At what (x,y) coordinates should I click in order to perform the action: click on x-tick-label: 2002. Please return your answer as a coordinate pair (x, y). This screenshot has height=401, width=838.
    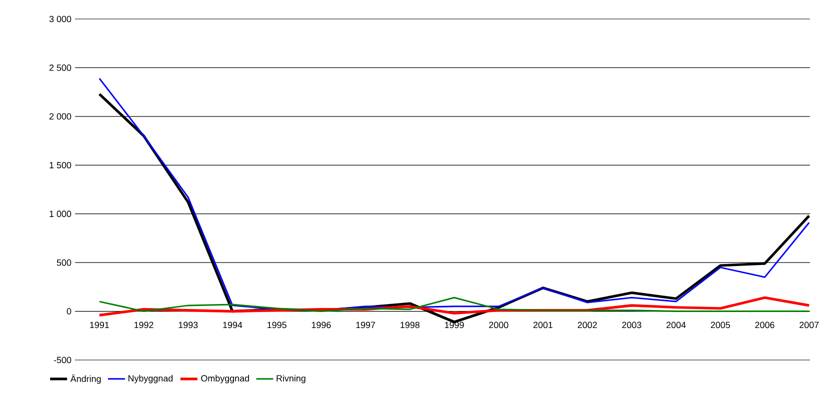
    Looking at the image, I should click on (587, 325).